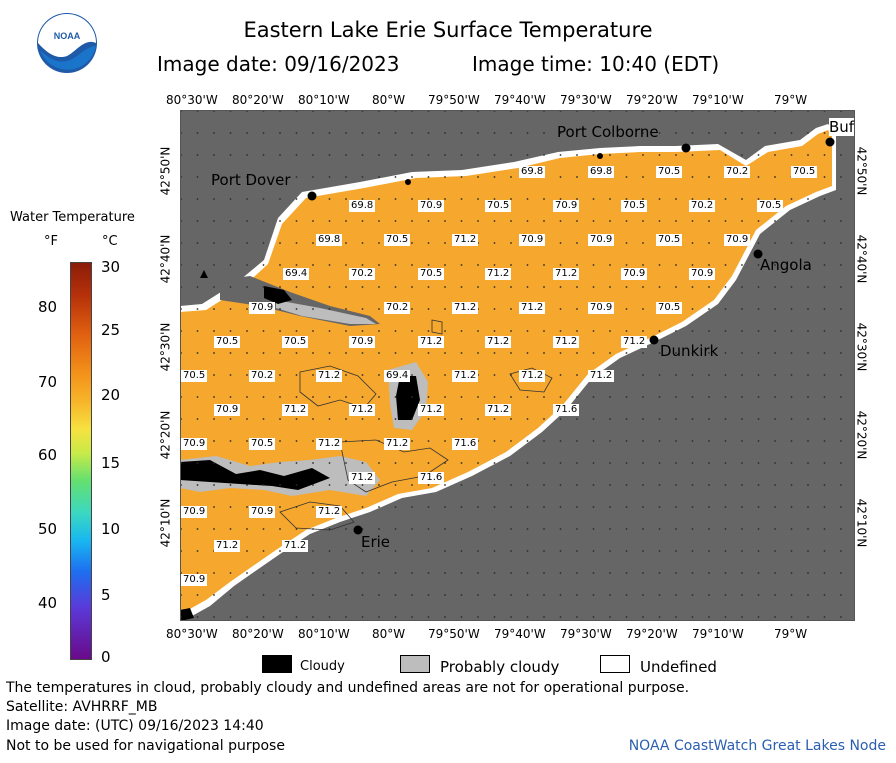 This screenshot has width=896, height=763. I want to click on c-tick: 5, so click(106, 595).